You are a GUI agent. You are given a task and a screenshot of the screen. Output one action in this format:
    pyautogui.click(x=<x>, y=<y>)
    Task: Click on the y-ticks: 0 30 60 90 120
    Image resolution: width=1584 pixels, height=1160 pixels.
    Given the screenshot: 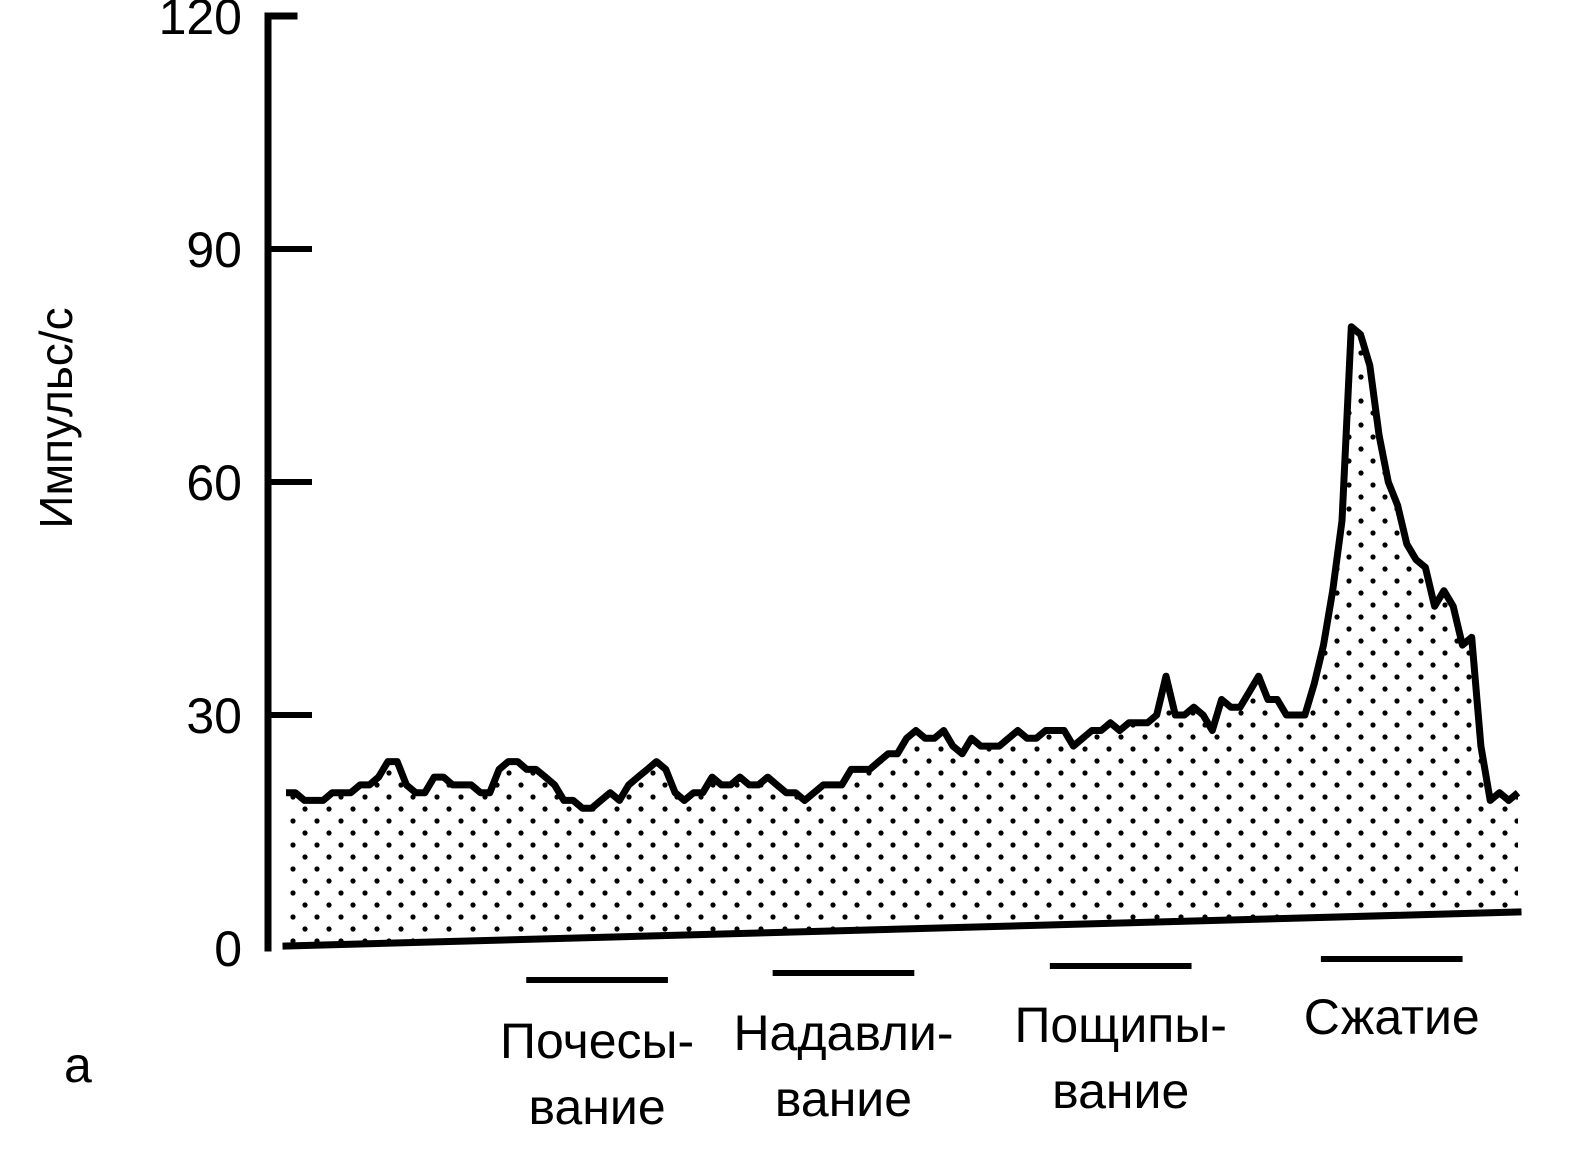 What is the action you would take?
    pyautogui.click(x=235, y=488)
    